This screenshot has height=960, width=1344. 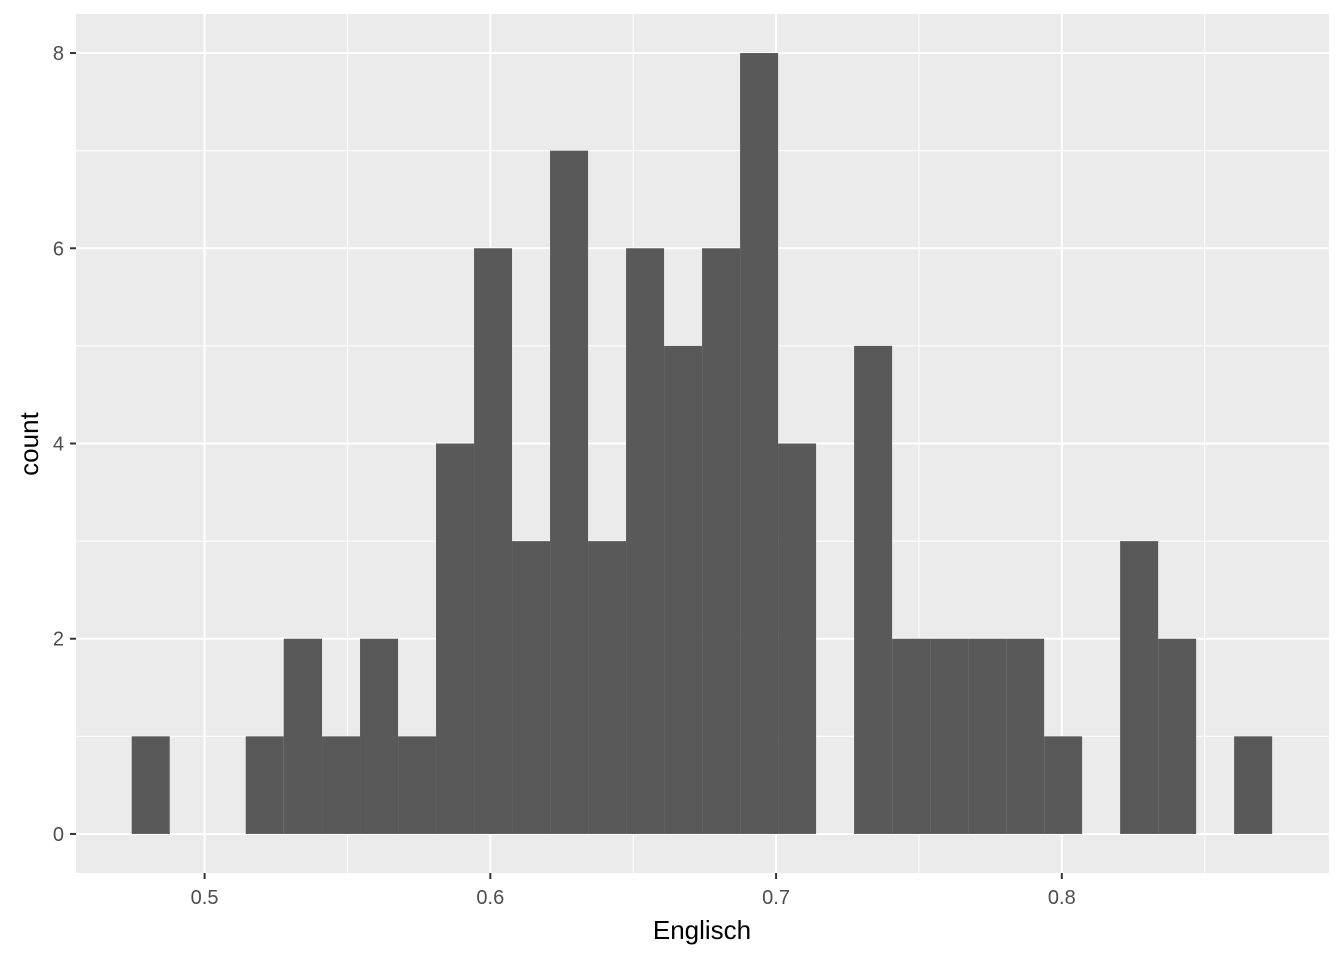 I want to click on y-tick-label: 2, so click(x=58, y=640).